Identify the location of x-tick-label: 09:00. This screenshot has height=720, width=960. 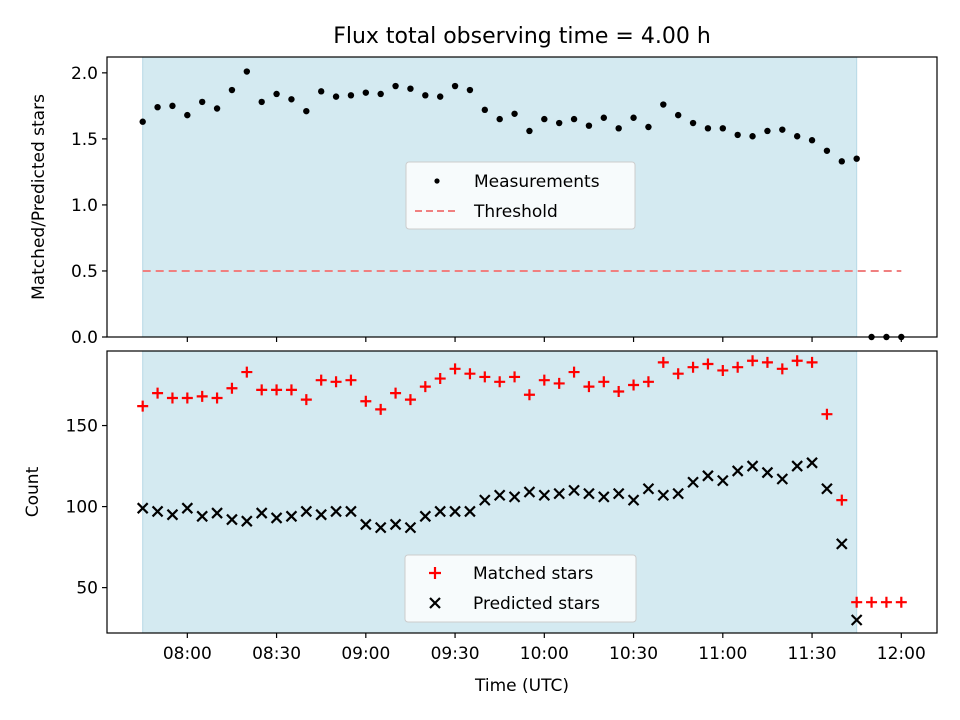
(365, 654).